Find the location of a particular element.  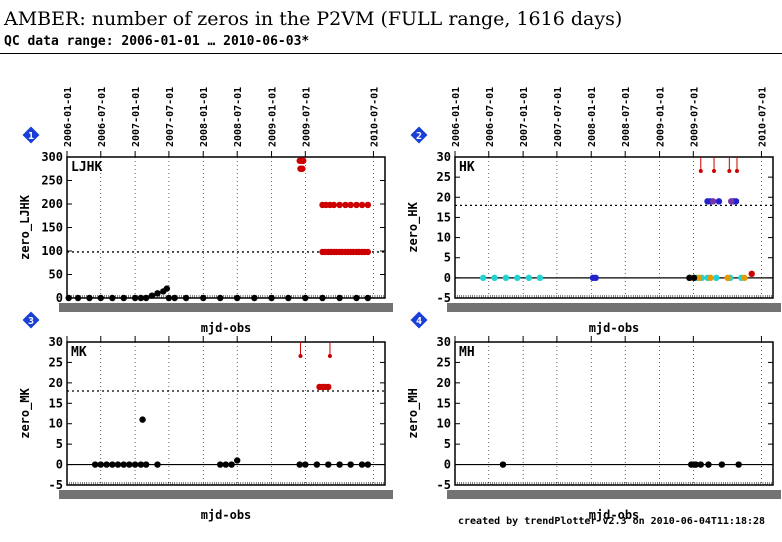

y-tick-label: 25 is located at coordinates (444, 362).